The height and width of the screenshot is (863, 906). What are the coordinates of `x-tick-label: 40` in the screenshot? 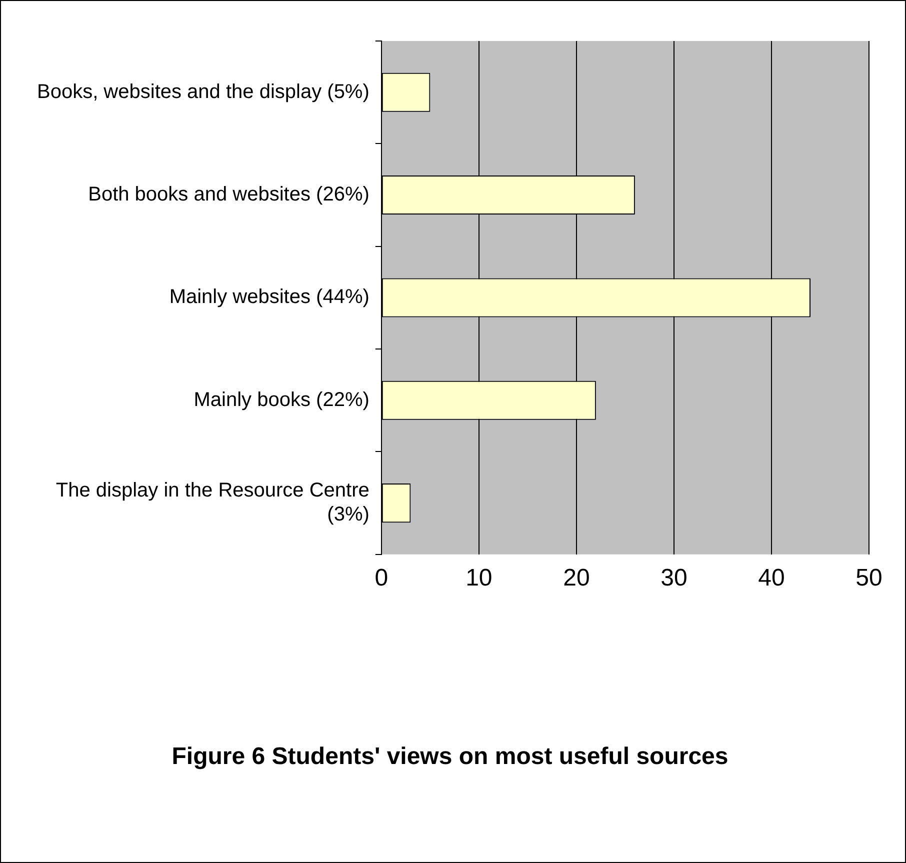 It's located at (771, 578).